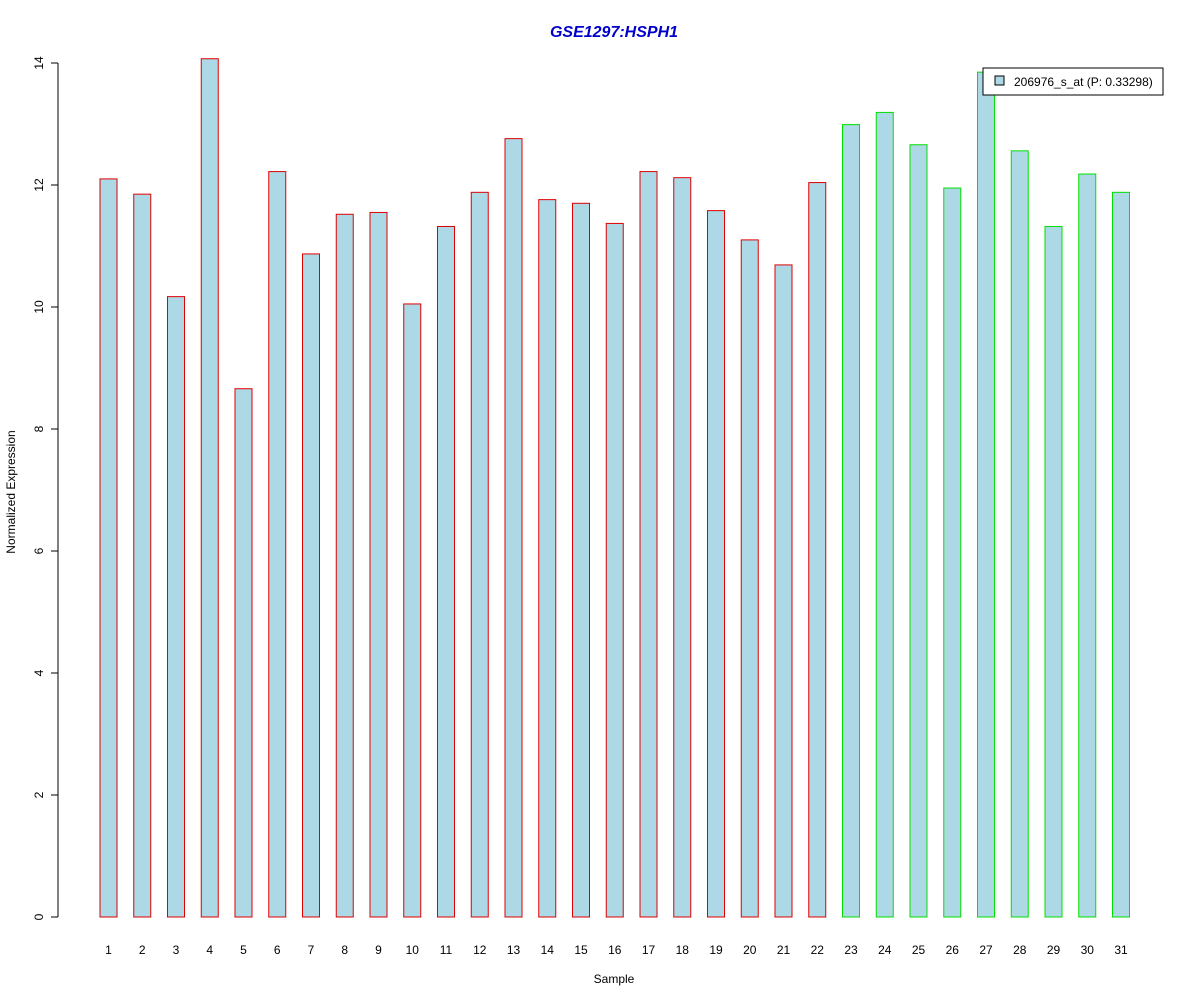 This screenshot has height=1000, width=1200. I want to click on x-tick-label: 20, so click(750, 950).